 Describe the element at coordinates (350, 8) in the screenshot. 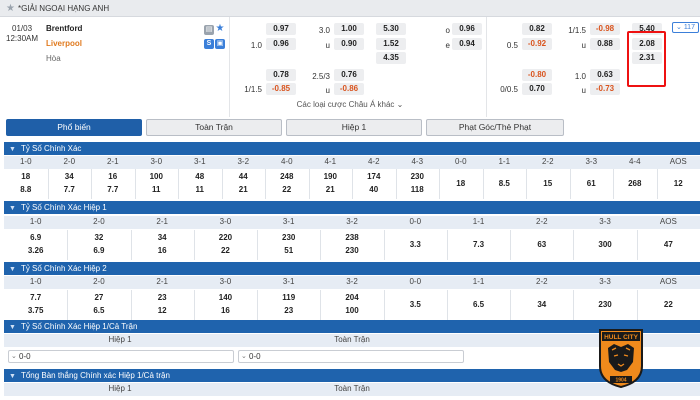

I see `league-header: ★ *GIẢI NGOẠI HẠNG ANH` at that location.